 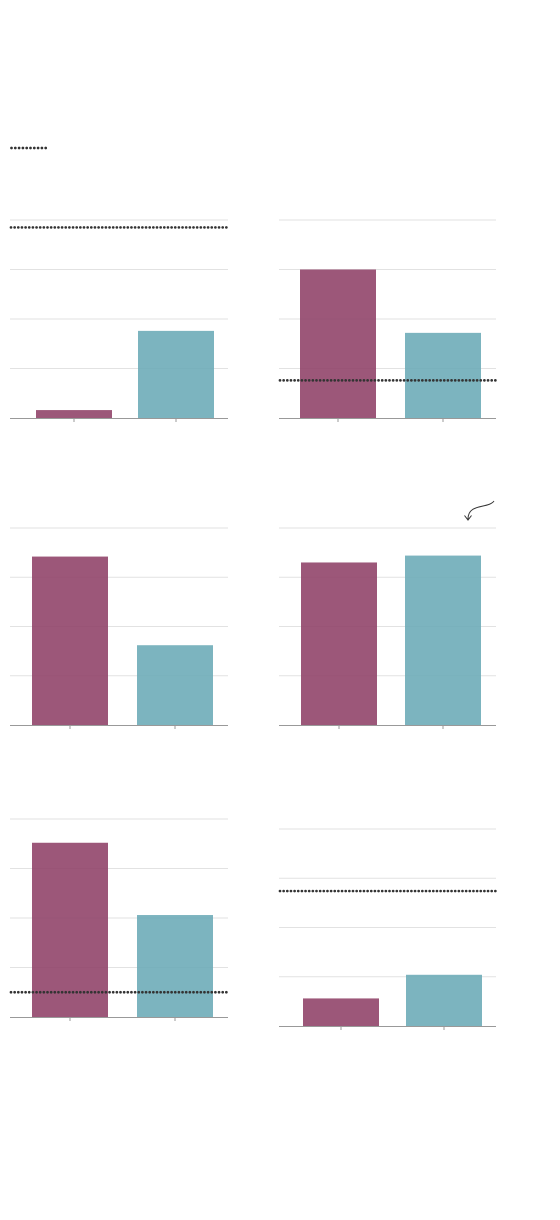 I want to click on reference-line, so click(x=118, y=992).